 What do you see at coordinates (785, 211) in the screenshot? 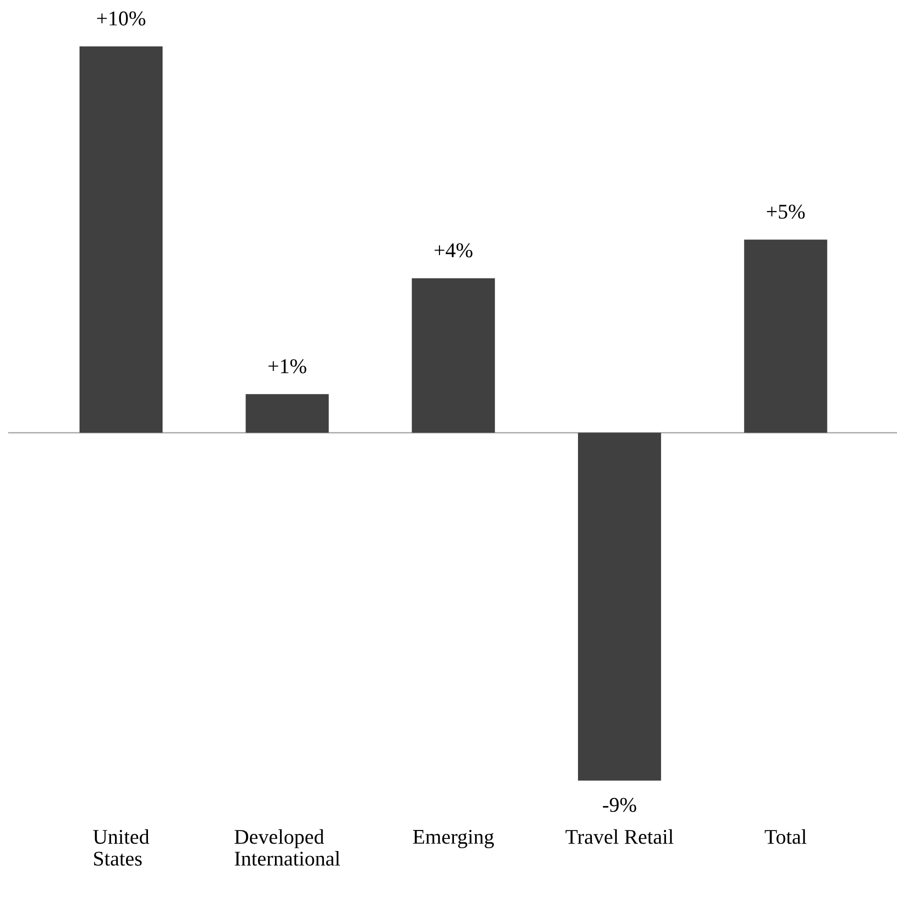
I see `data-label: +5%` at bounding box center [785, 211].